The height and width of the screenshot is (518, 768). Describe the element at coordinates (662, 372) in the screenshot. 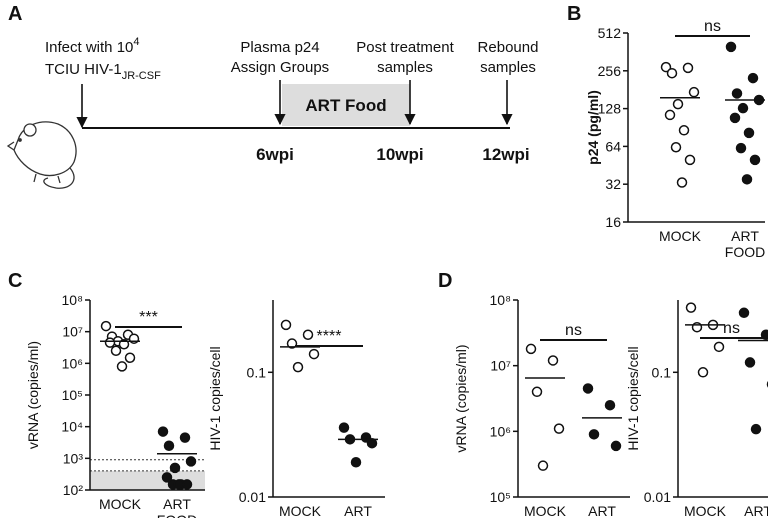

I see `y-tick-label: 0.1` at that location.